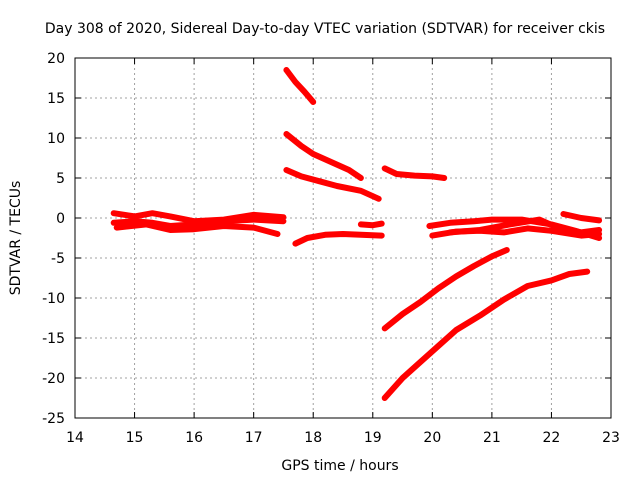 The height and width of the screenshot is (480, 640). Describe the element at coordinates (56, 59) in the screenshot. I see `y-tick-label: 20` at that location.